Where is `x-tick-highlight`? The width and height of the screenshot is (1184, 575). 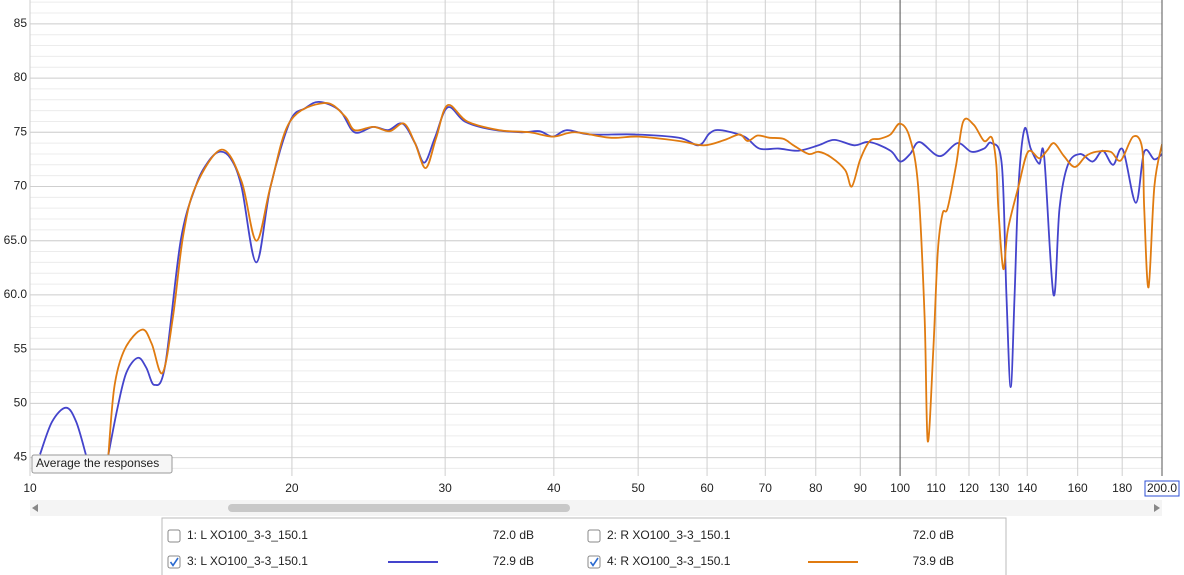
x-tick-highlight is located at coordinates (1162, 488).